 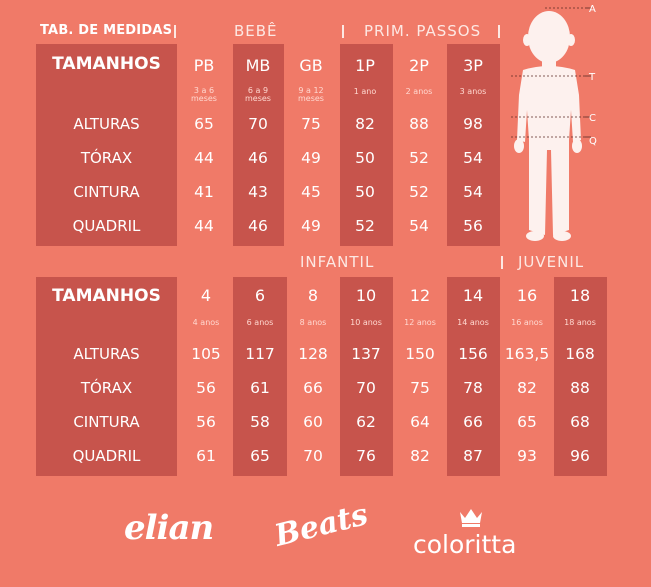 What do you see at coordinates (366, 322) in the screenshot?
I see `age-label: 10 anos` at bounding box center [366, 322].